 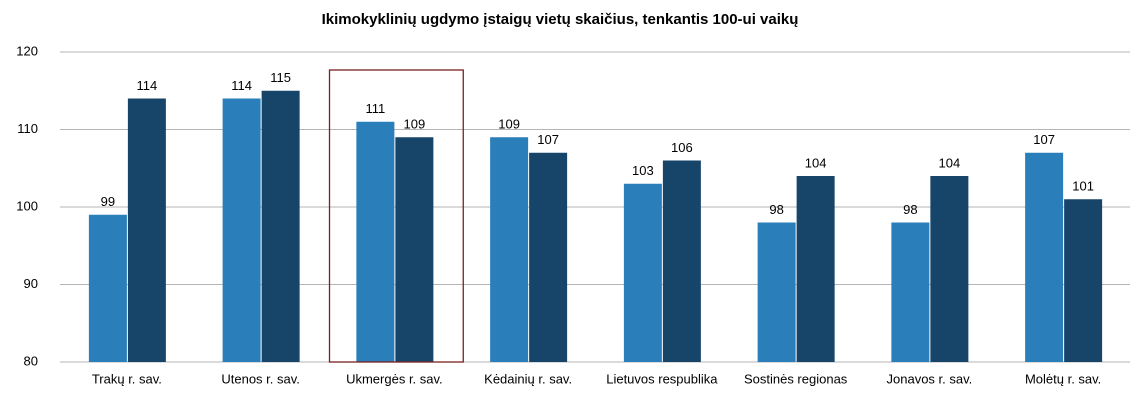 What do you see at coordinates (260, 378) in the screenshot?
I see `x-tick-label: Utenos r. sav.` at bounding box center [260, 378].